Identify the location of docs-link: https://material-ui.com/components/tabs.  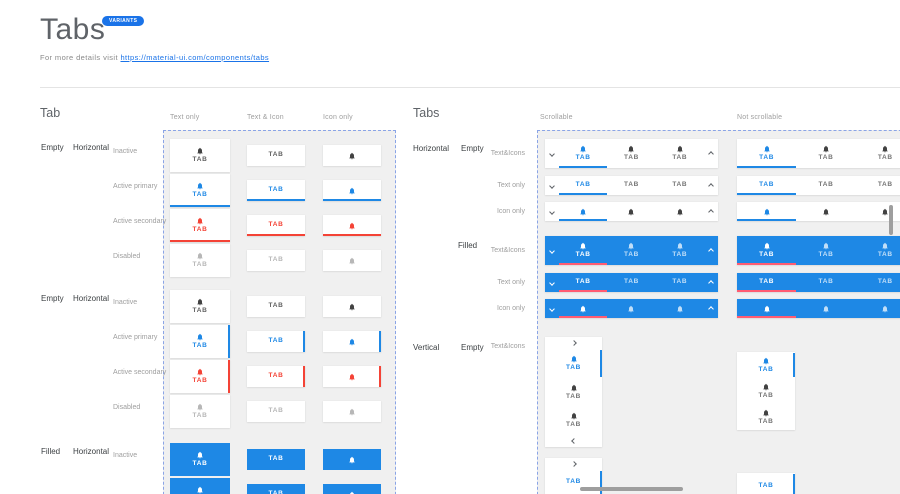
(195, 57).